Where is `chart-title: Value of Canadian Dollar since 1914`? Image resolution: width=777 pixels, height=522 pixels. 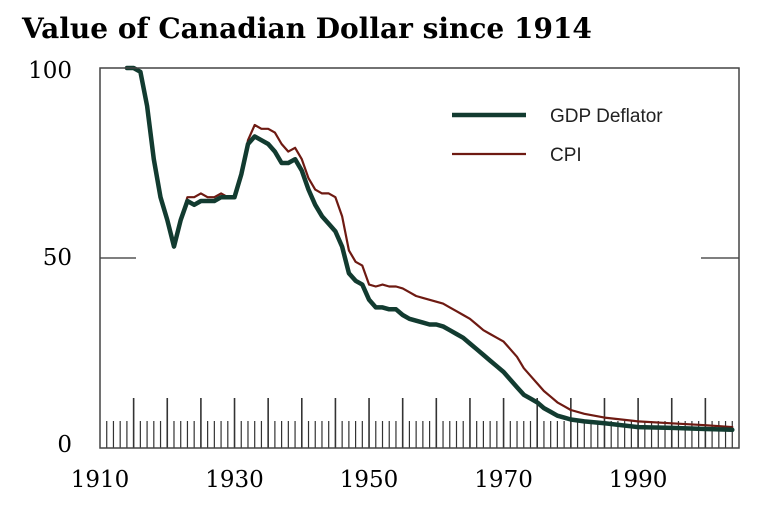 chart-title: Value of Canadian Dollar since 1914 is located at coordinates (307, 28).